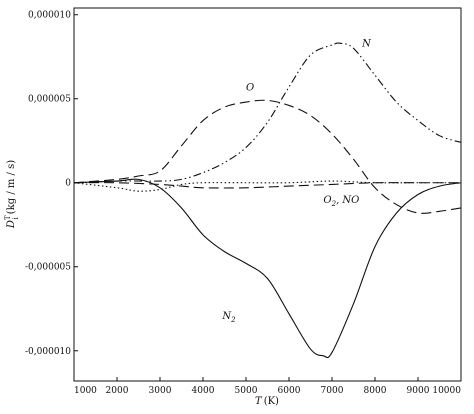 This screenshot has width=474, height=414. What do you see at coordinates (11, 187) in the screenshot?
I see `y-axis-title-unit: (kg / m / s)` at bounding box center [11, 187].